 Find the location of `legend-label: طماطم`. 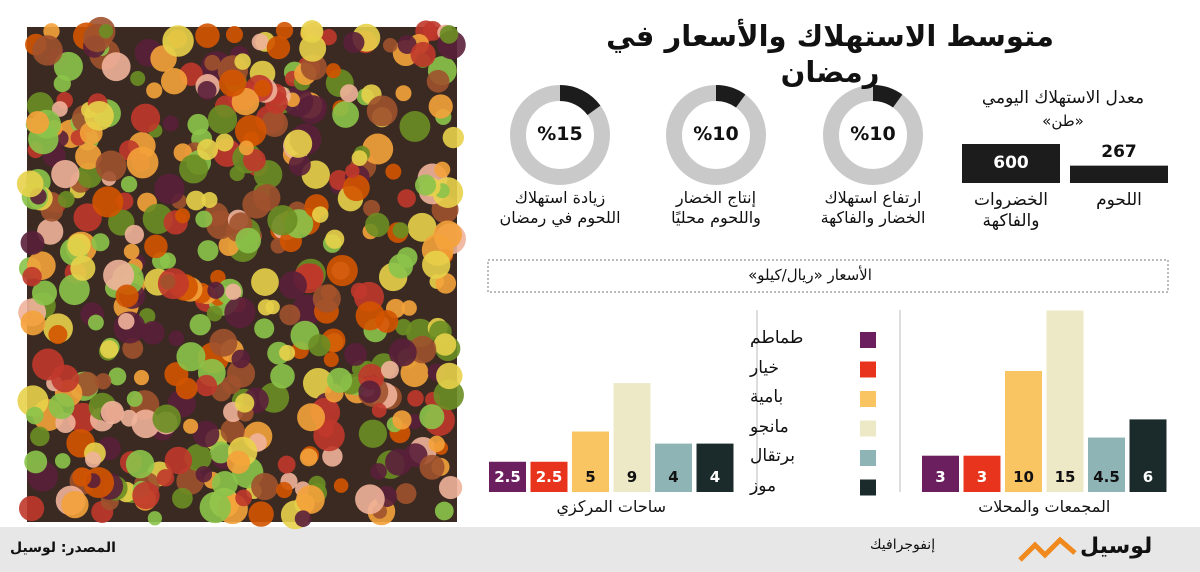

legend-label: طماطم is located at coordinates (777, 338).